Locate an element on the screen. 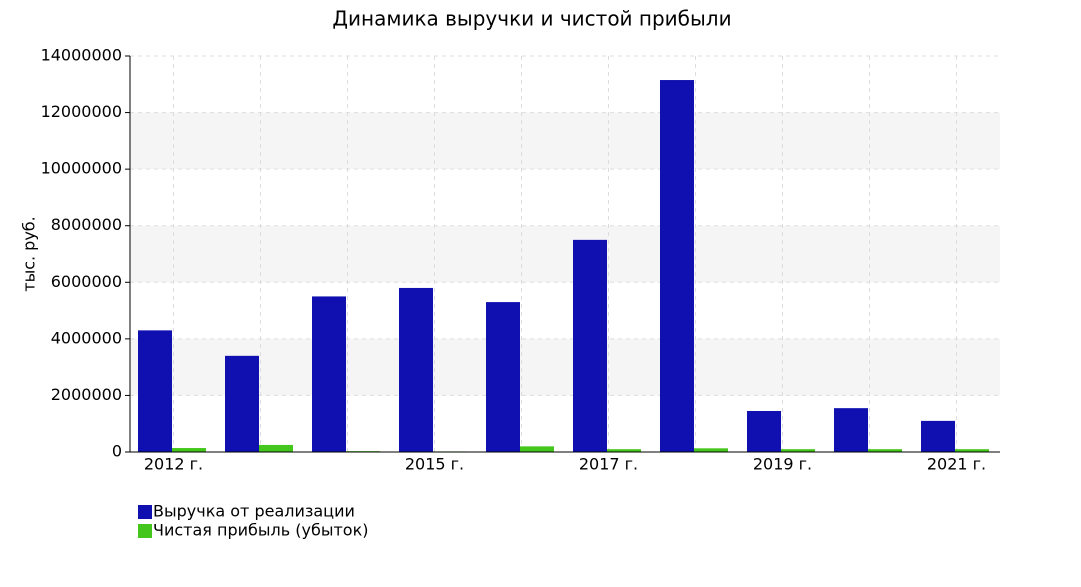  chart-title: Динамика выручки и чистой прибыли is located at coordinates (531, 19).